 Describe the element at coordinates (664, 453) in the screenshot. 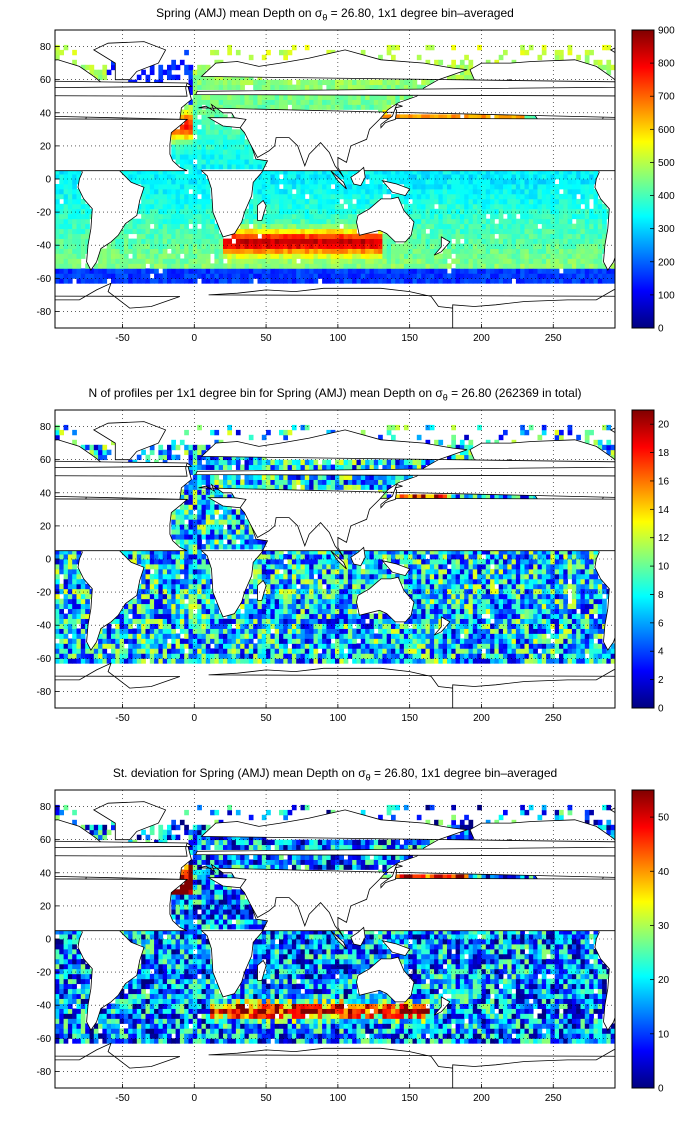

I see `colorbar-tick-label: 18` at that location.